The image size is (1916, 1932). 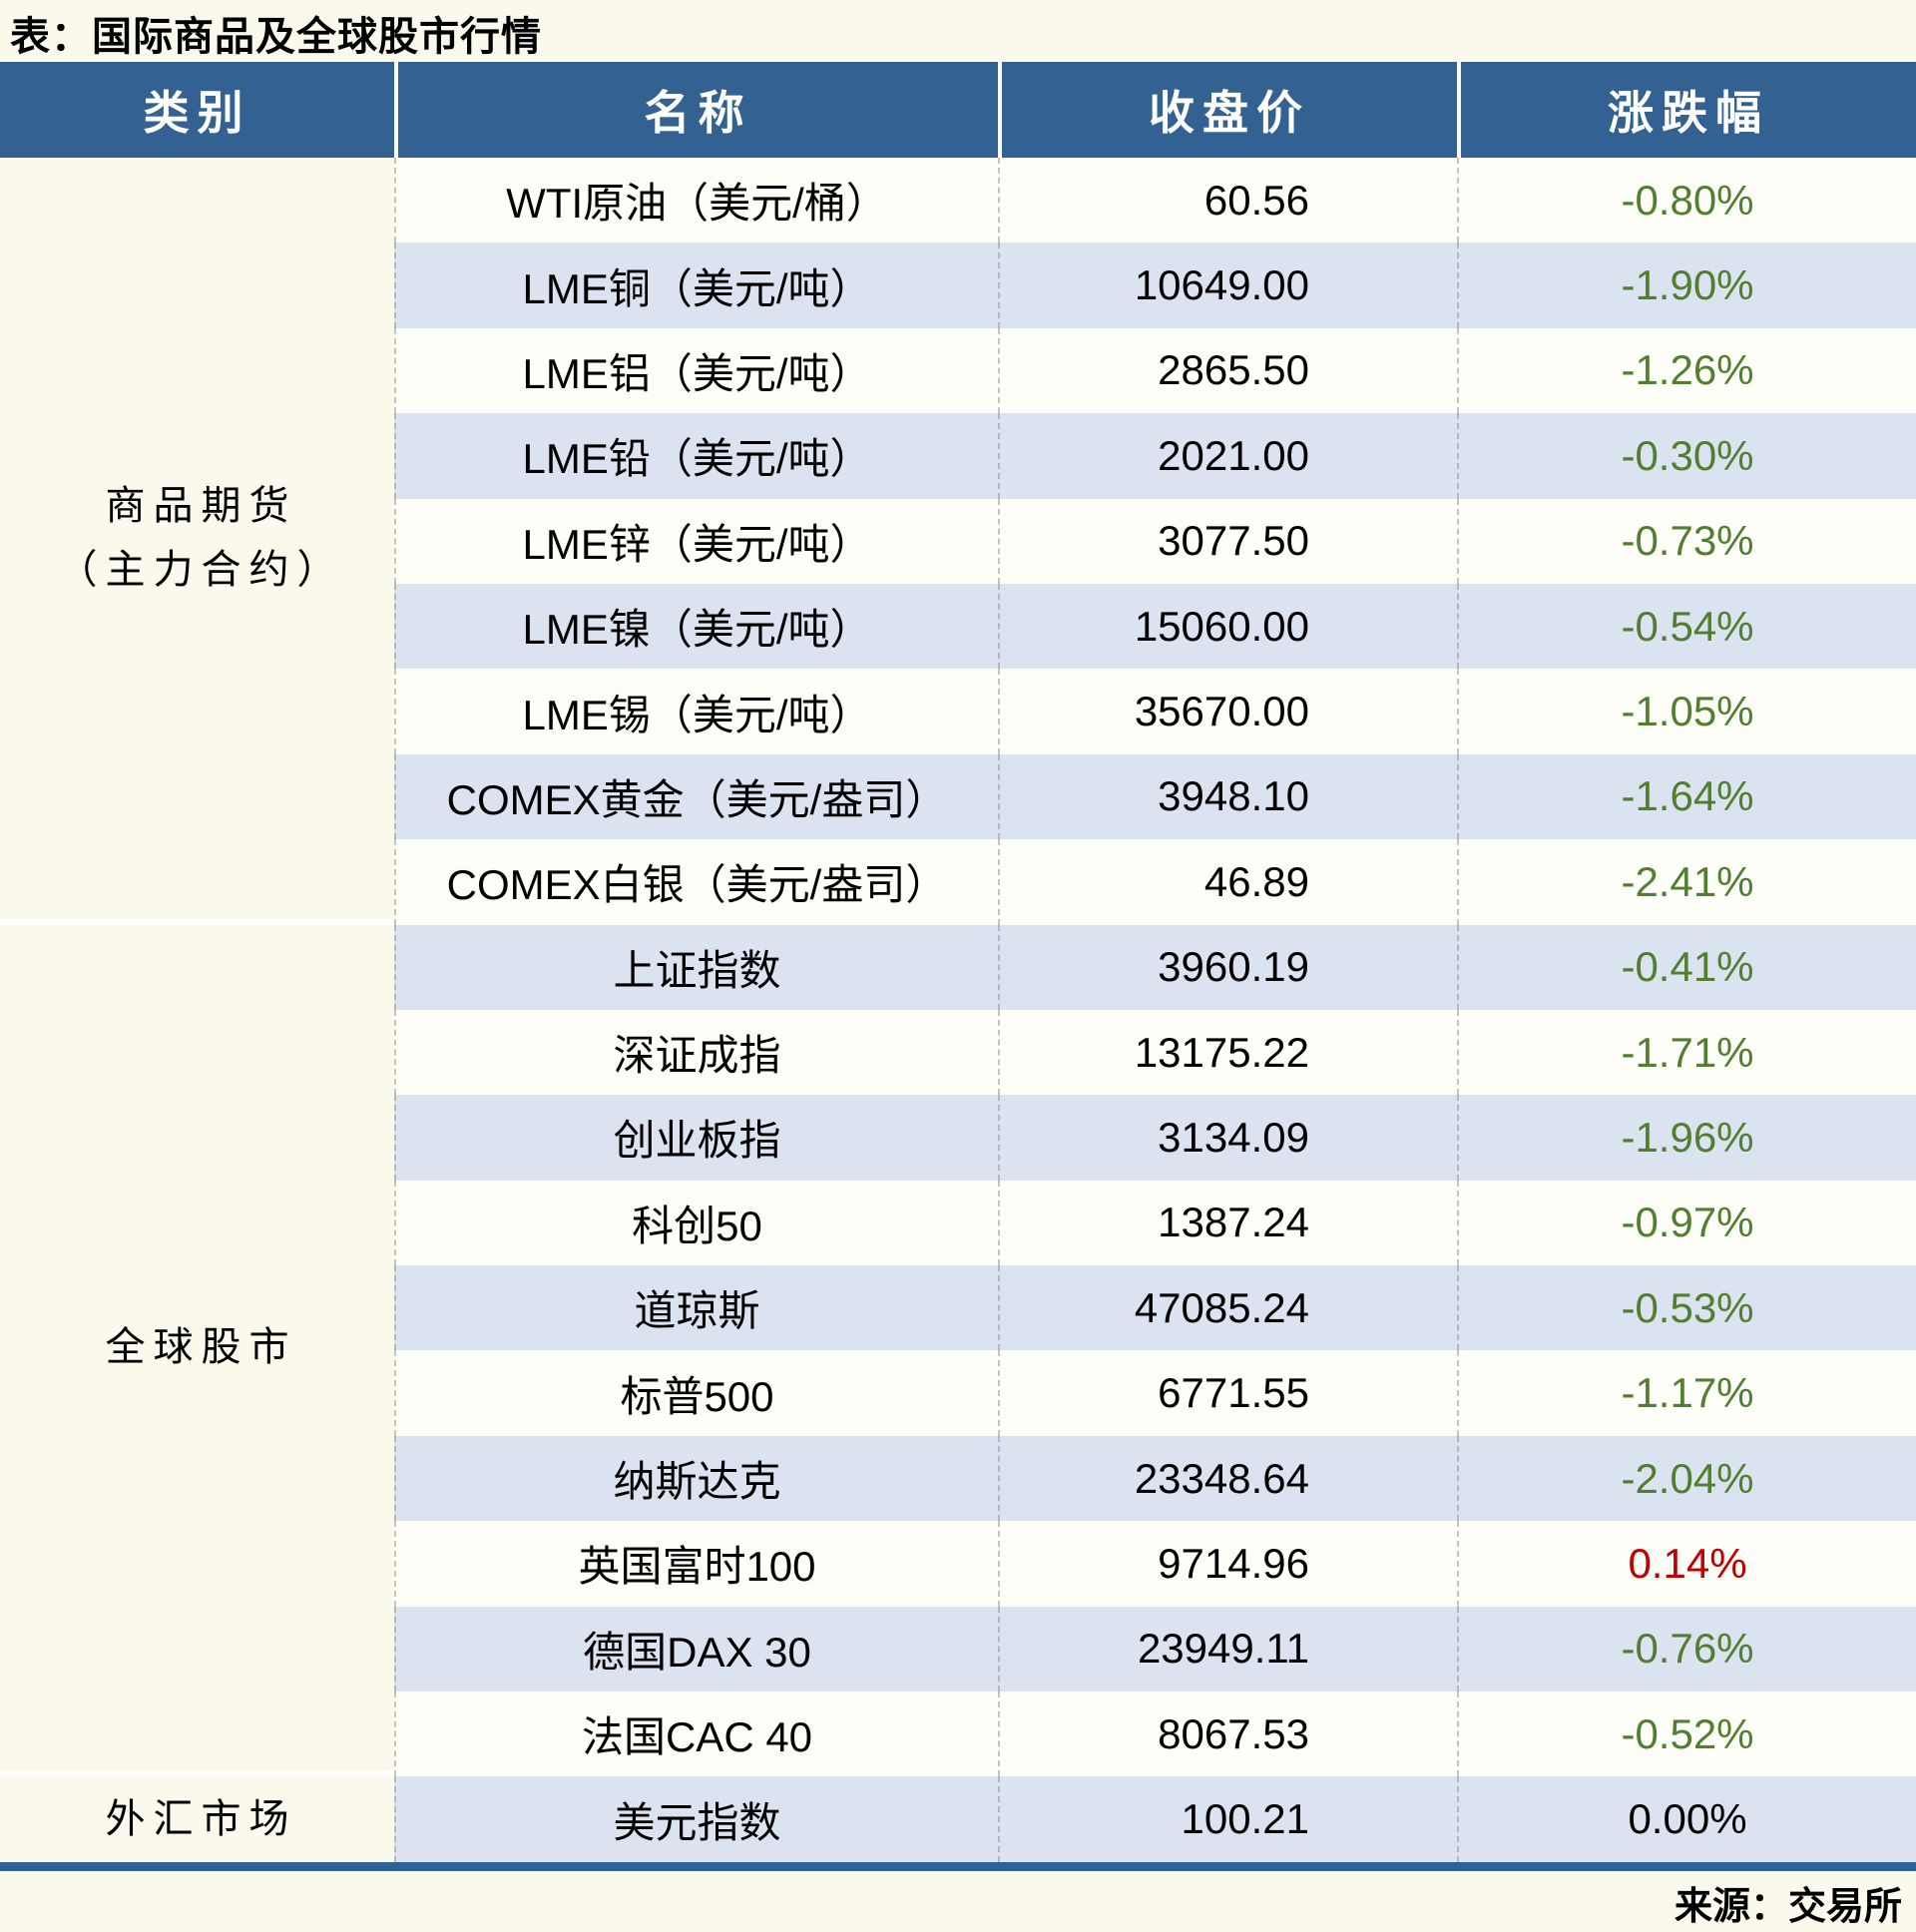 I want to click on table-row: LME铜（美元/吨） 10649.00 -1.90%, so click(x=958, y=285).